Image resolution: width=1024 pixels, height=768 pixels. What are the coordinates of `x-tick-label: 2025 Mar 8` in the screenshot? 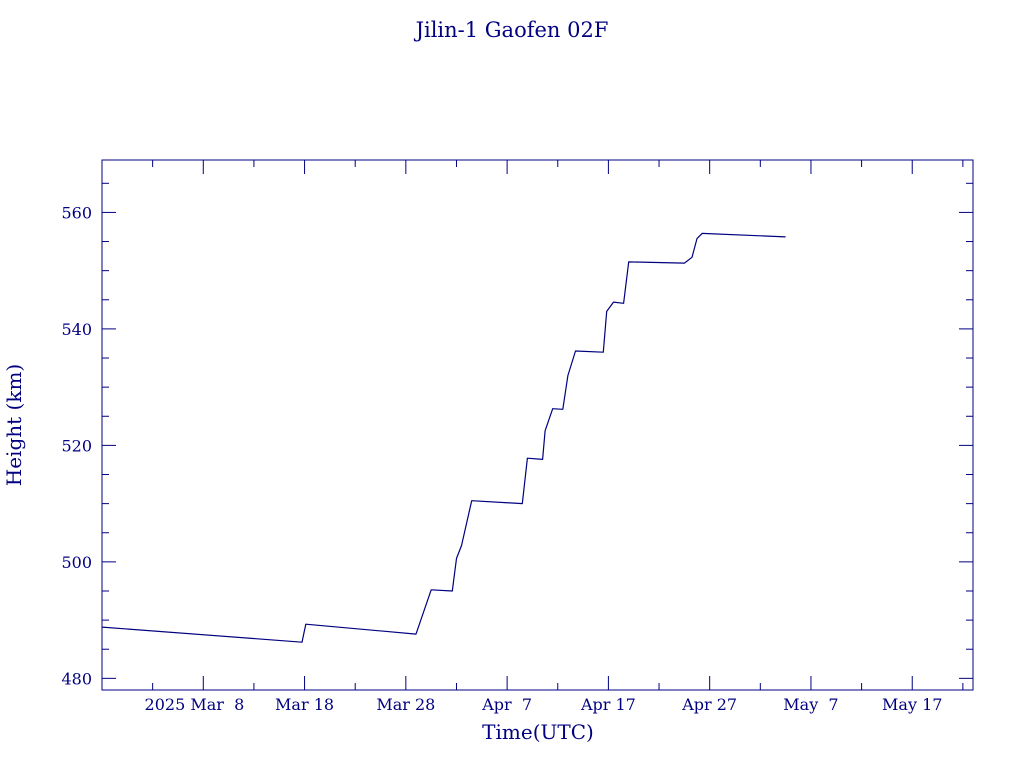 It's located at (195, 704).